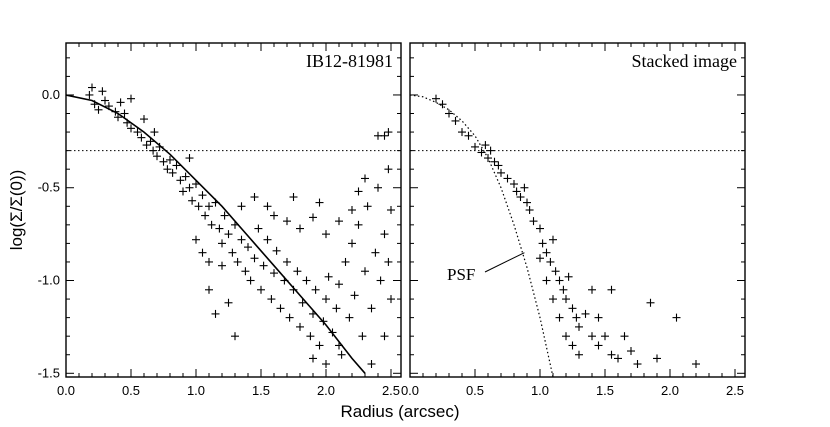 This screenshot has height=427, width=830. What do you see at coordinates (482, 235) in the screenshot?
I see `psf-curve` at bounding box center [482, 235].